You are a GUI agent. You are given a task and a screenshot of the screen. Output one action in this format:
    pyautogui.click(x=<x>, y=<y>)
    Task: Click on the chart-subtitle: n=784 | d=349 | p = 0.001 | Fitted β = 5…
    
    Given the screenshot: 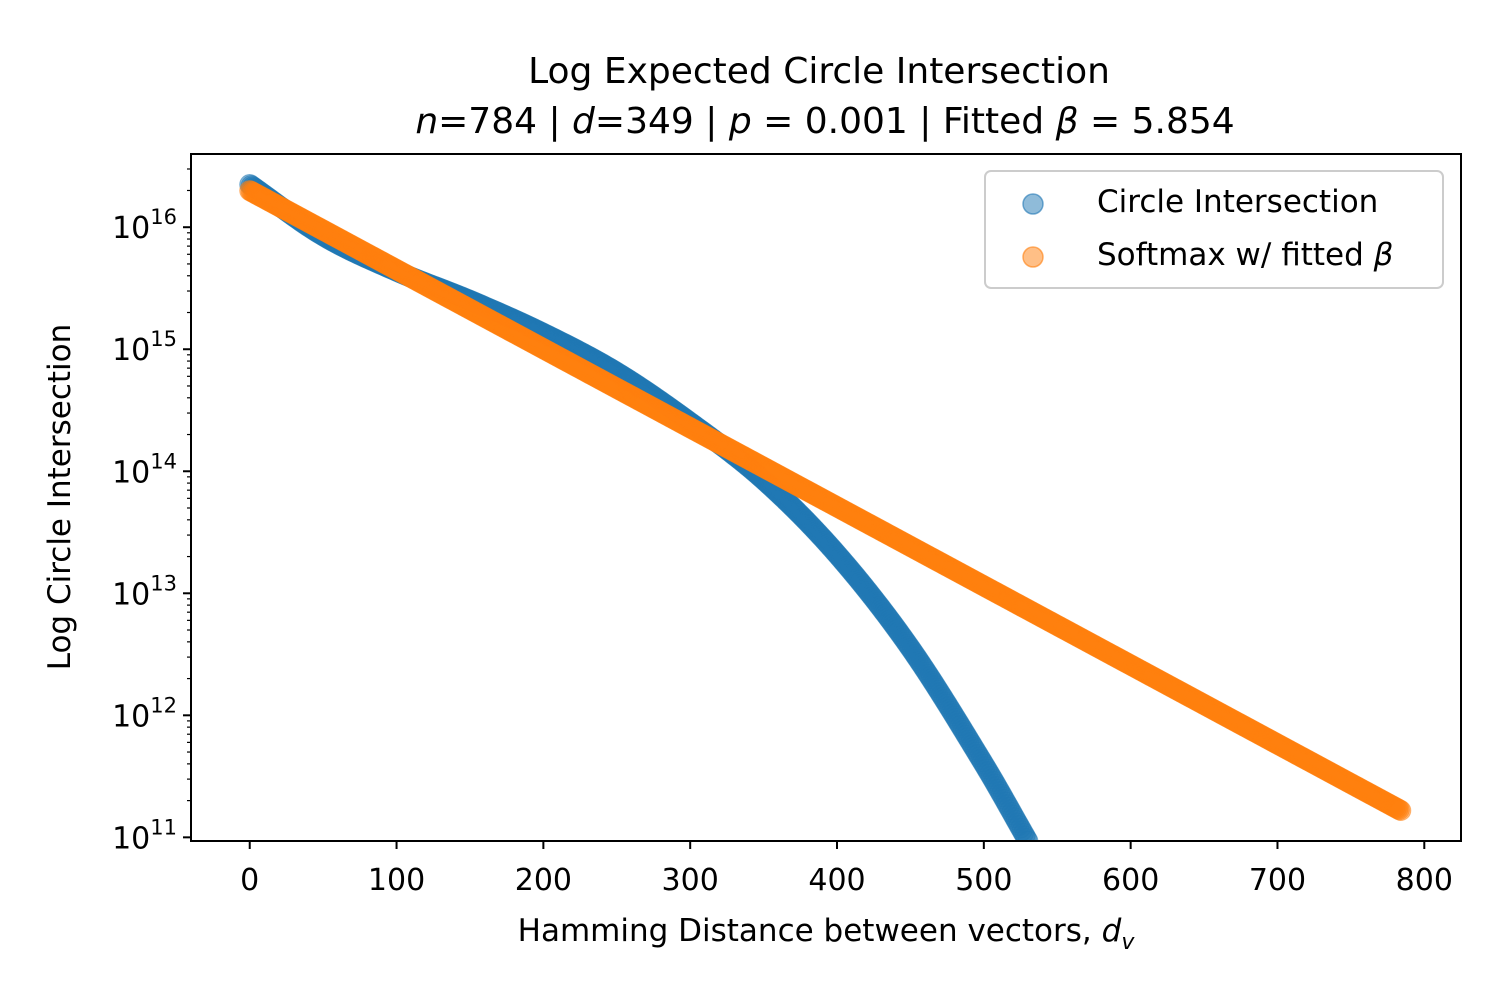 What is the action you would take?
    pyautogui.click(x=824, y=121)
    